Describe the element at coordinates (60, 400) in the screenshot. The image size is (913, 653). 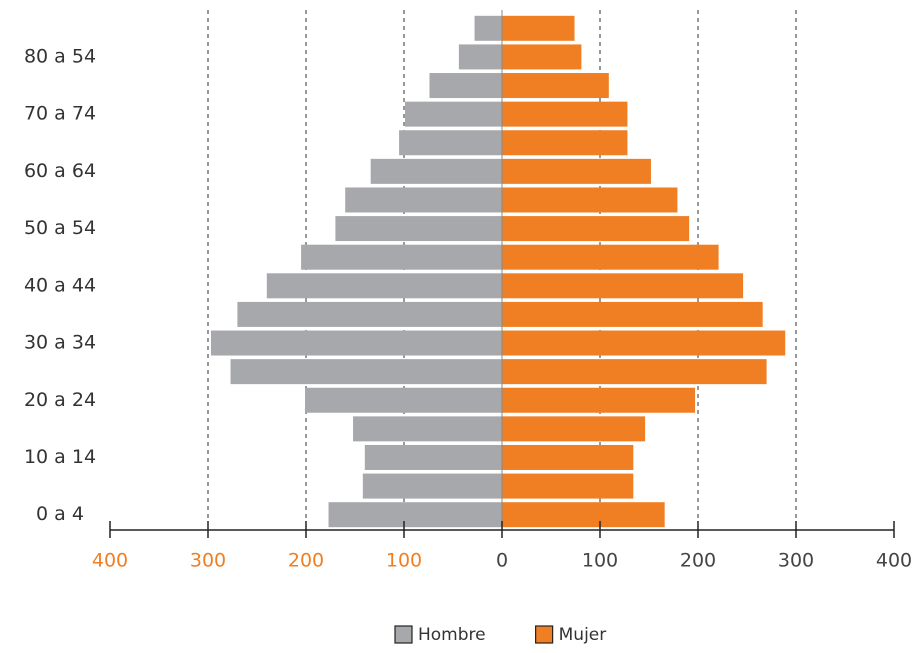
I see `y-tick-label: 20 a 24` at that location.